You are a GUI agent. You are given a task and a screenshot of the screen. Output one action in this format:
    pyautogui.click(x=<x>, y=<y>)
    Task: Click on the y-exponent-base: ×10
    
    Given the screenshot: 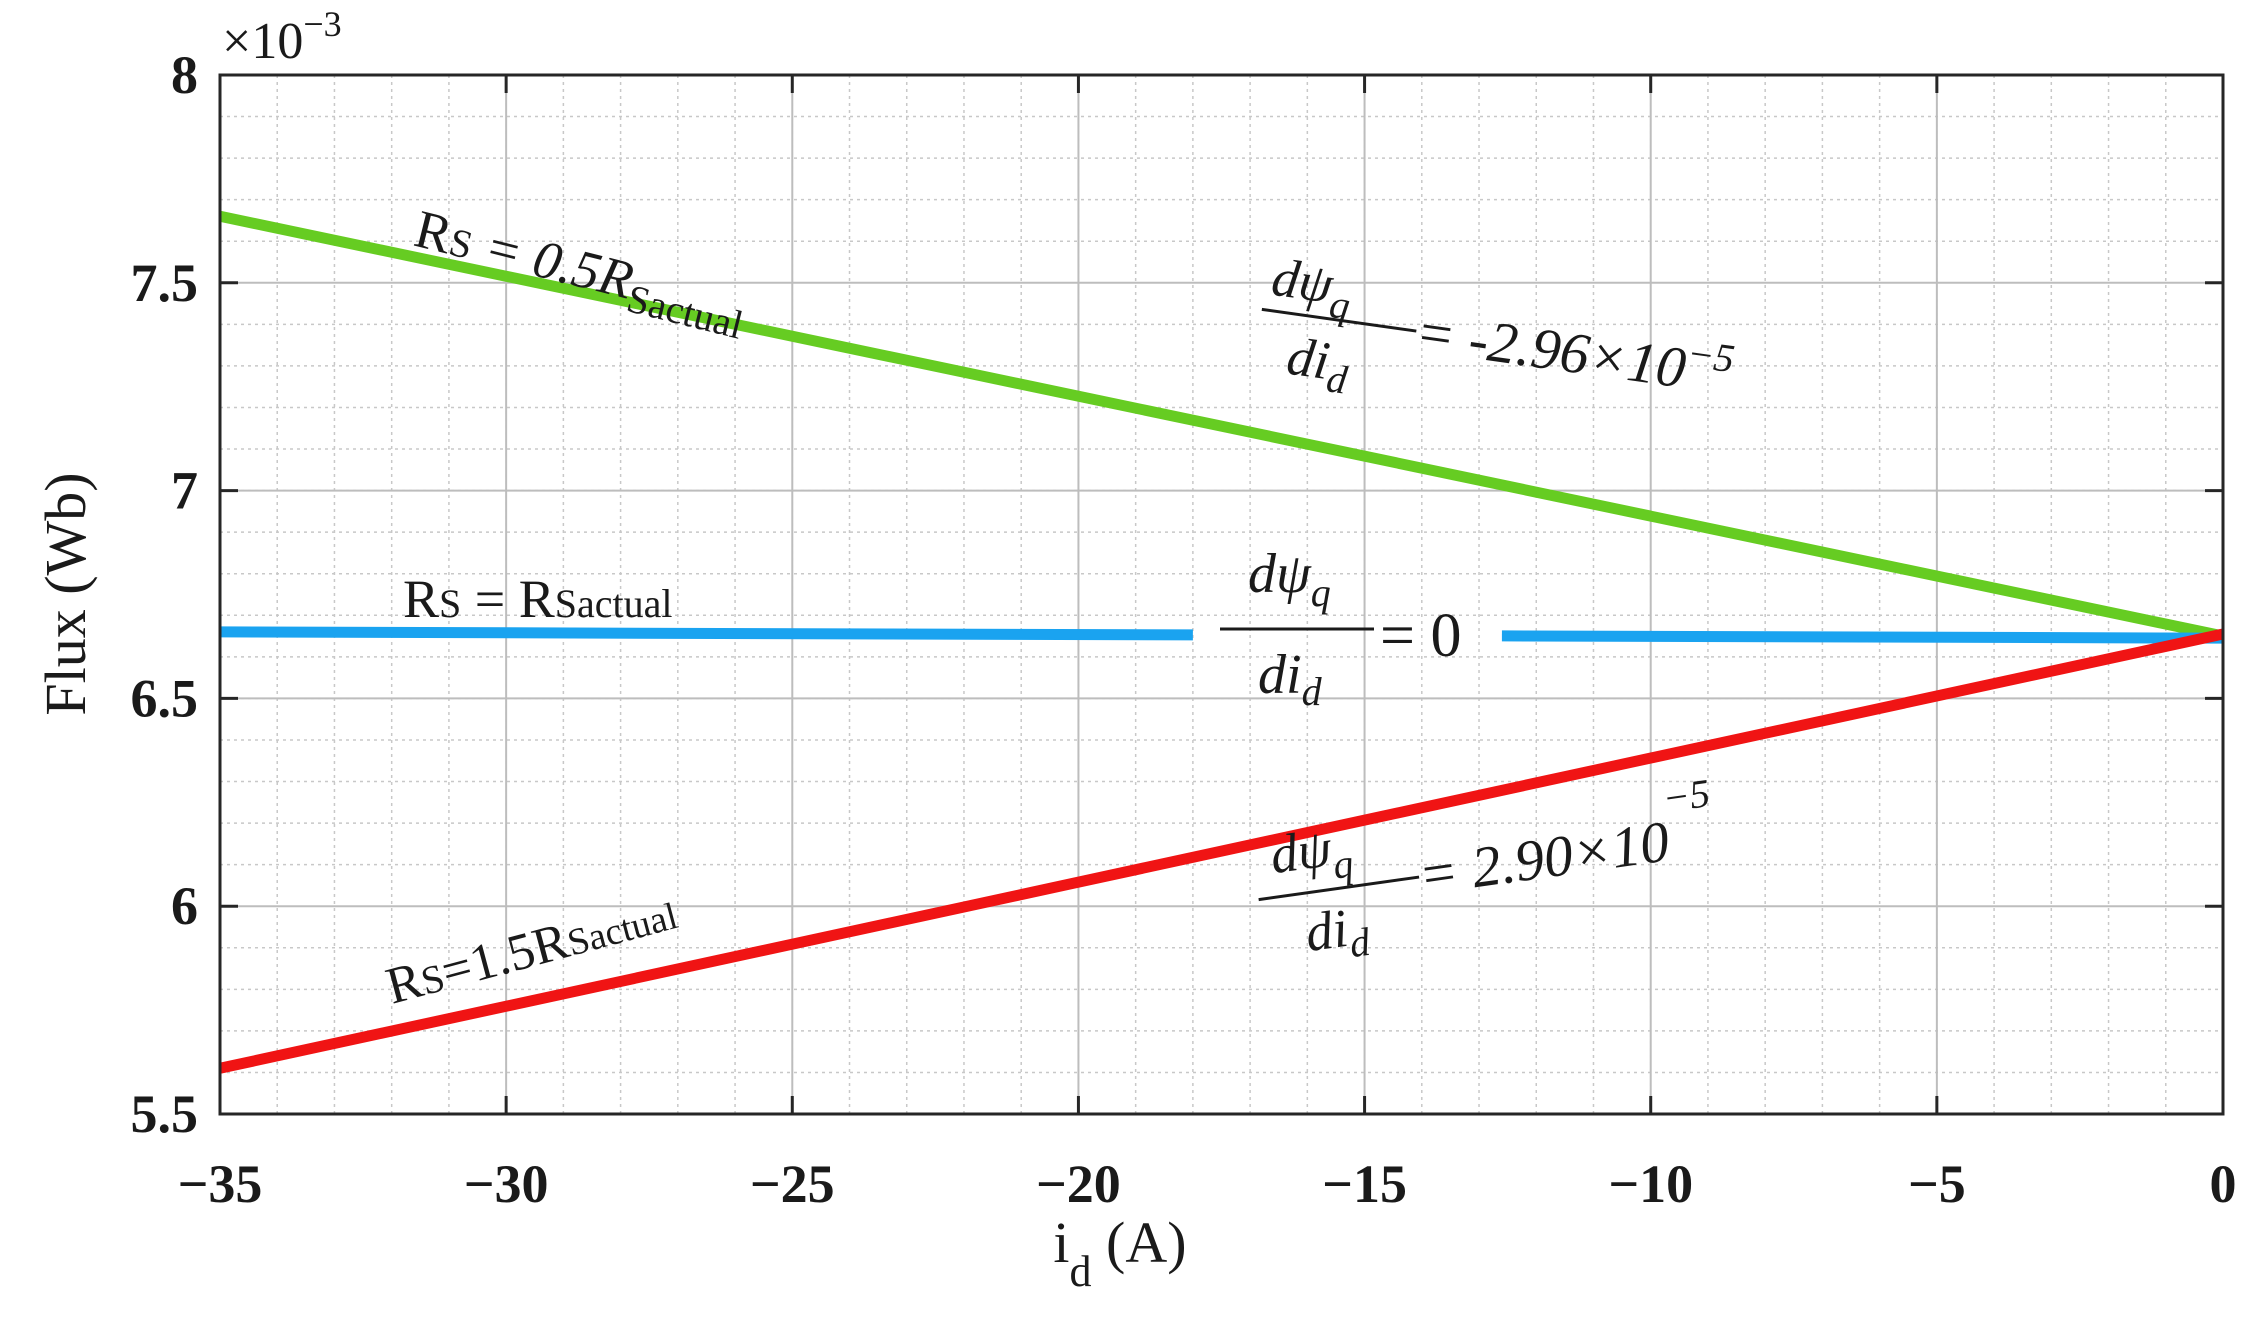 What is the action you would take?
    pyautogui.click(x=262, y=41)
    